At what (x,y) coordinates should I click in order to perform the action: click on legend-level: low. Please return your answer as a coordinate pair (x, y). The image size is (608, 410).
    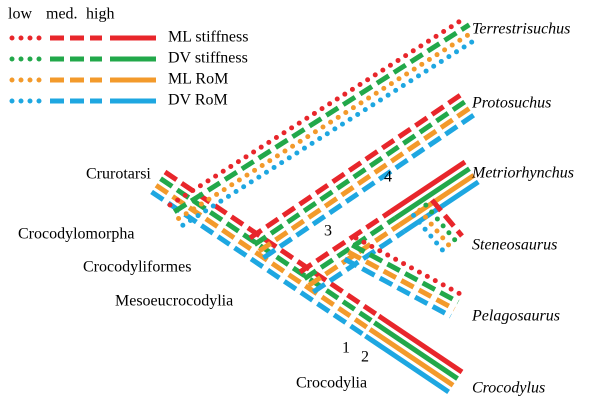
    Looking at the image, I should click on (20, 14).